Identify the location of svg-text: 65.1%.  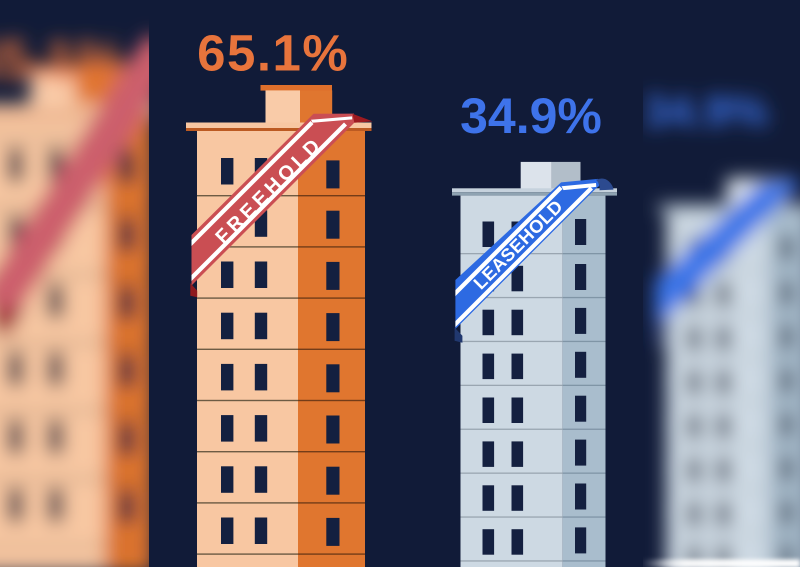
(62, 59).